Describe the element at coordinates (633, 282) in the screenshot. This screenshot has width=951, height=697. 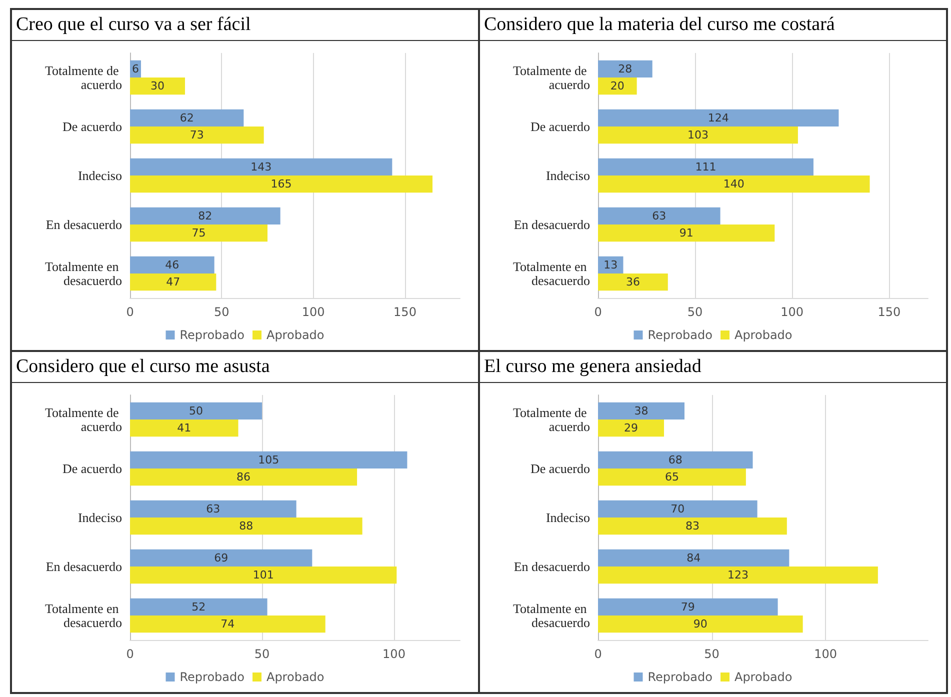
I see `data-label: 36` at that location.